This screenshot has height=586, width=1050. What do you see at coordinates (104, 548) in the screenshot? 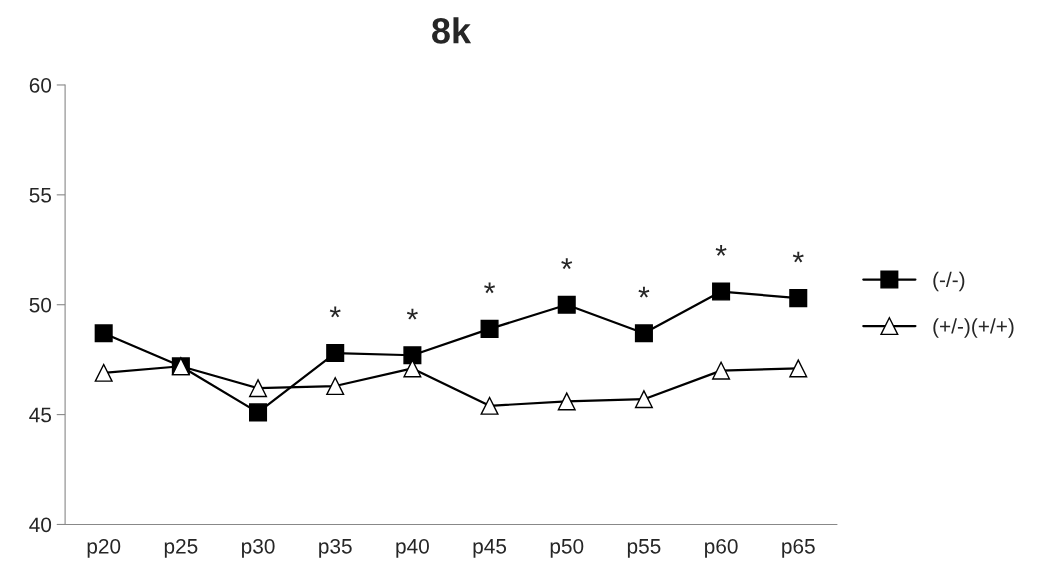
I see `x-tick-label: p20` at bounding box center [104, 548].